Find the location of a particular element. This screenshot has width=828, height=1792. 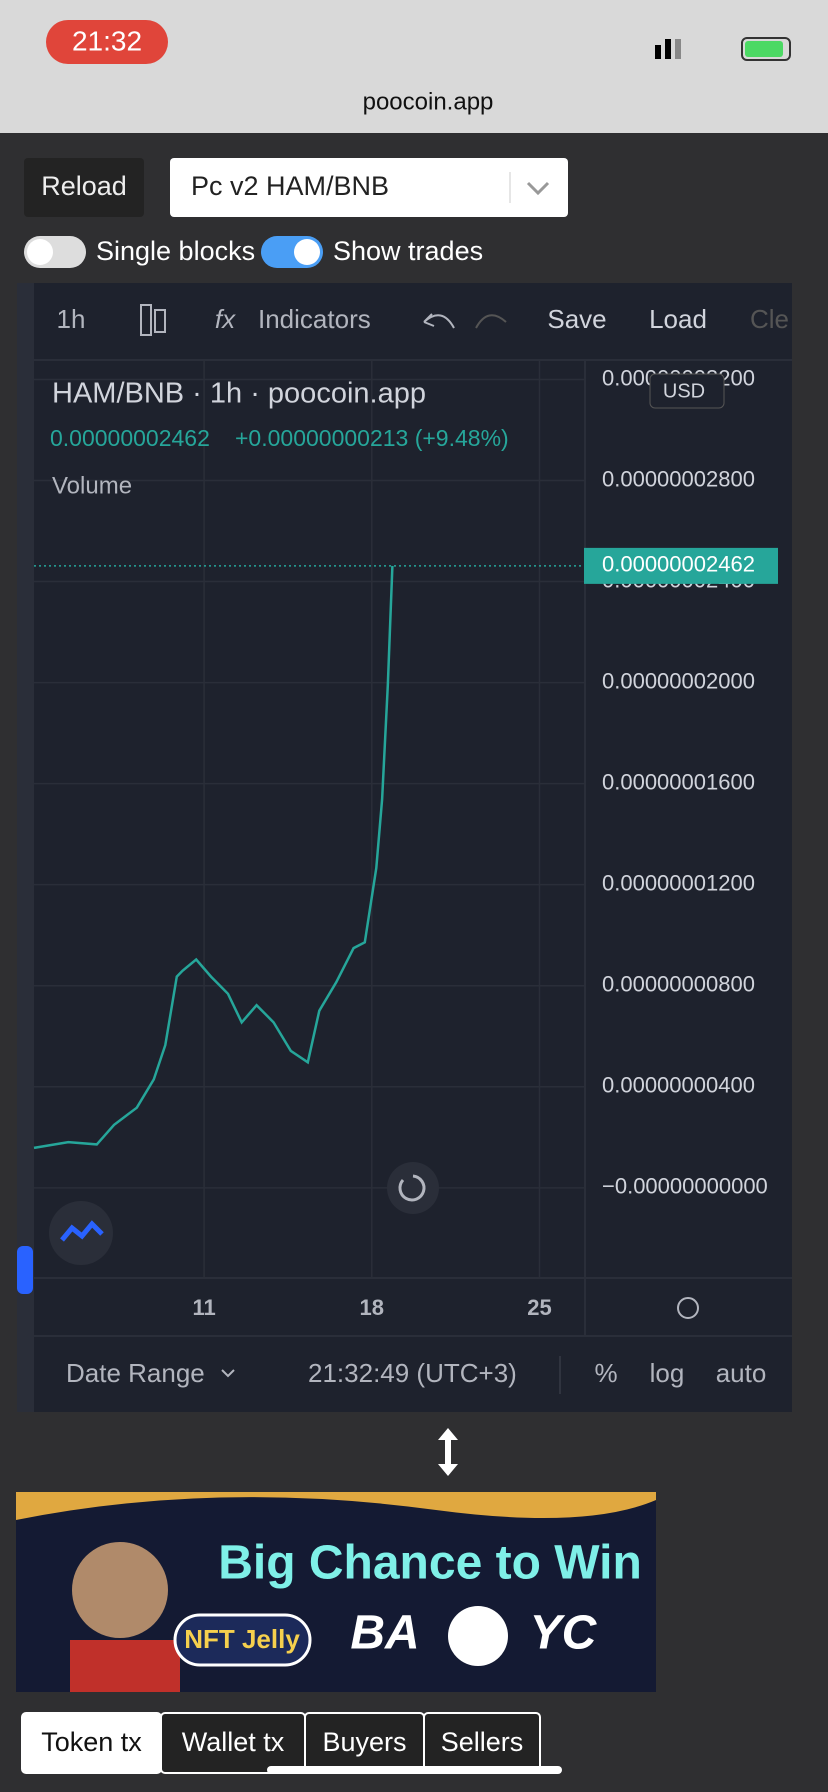

undo is located at coordinates (439, 321).